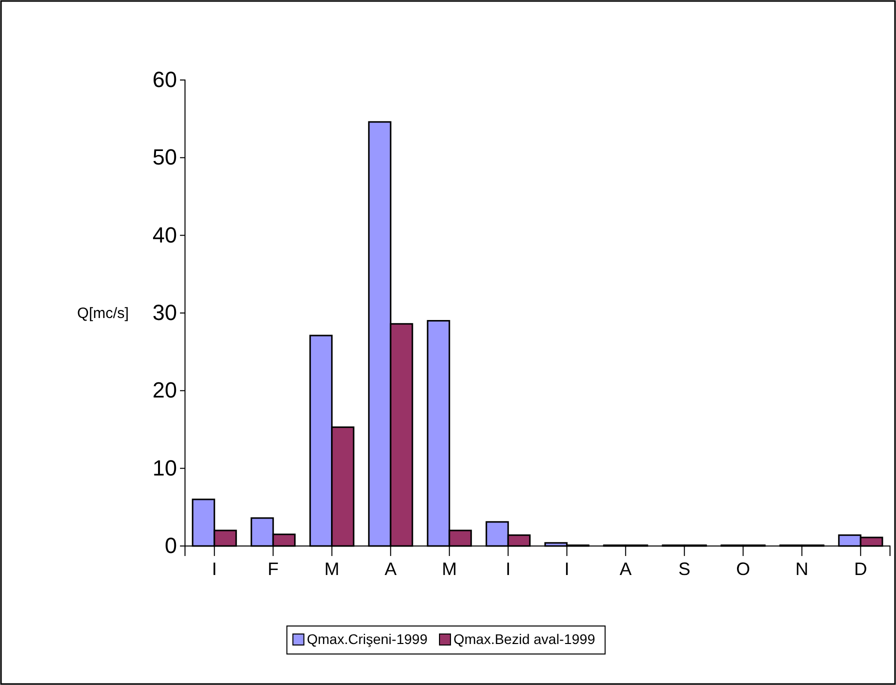 This screenshot has height=685, width=896. I want to click on y-tick-label: 20, so click(164, 390).